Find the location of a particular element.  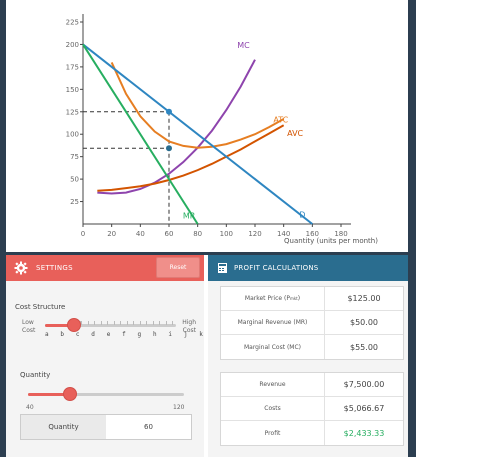

mr-label: Marginal Revenue (MR) is located at coordinates (273, 322).